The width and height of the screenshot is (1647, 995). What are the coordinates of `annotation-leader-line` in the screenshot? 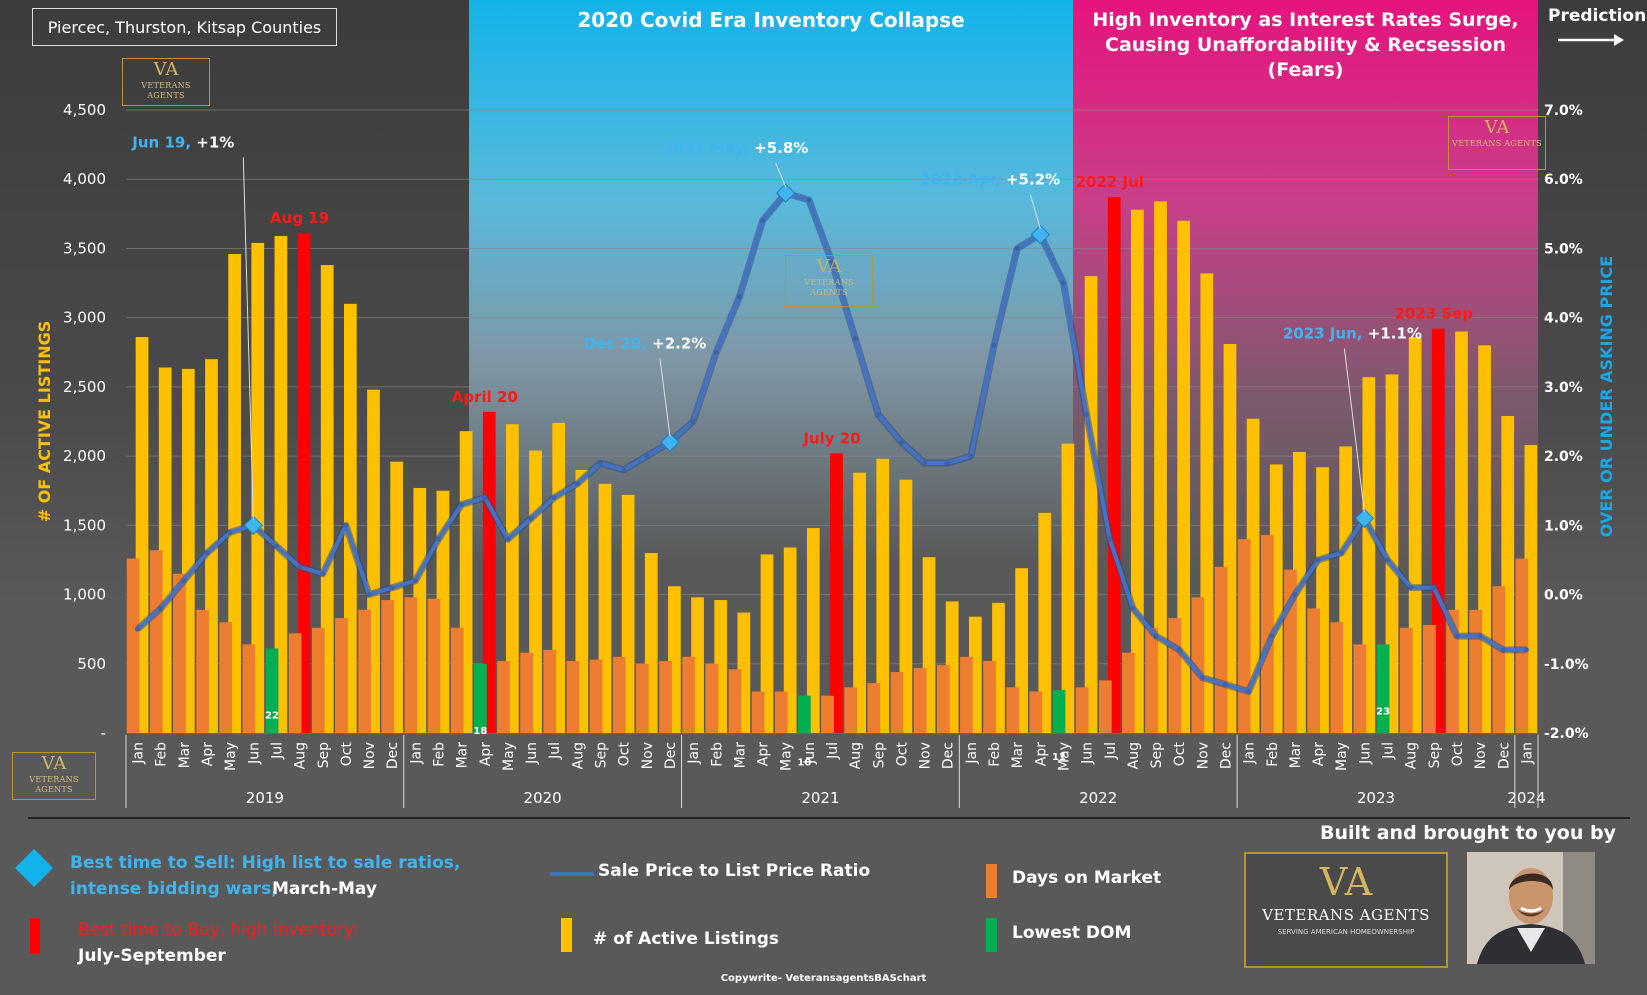 It's located at (1354, 430).